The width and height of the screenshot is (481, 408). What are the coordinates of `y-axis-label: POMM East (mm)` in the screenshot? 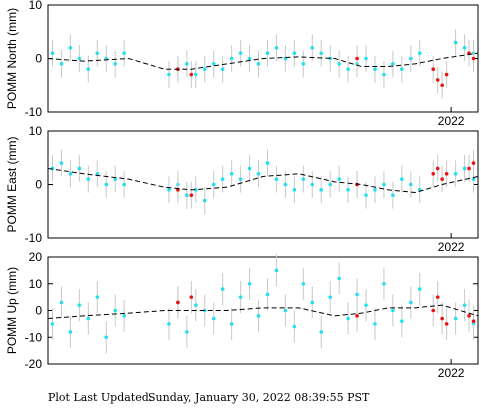 It's located at (12, 185).